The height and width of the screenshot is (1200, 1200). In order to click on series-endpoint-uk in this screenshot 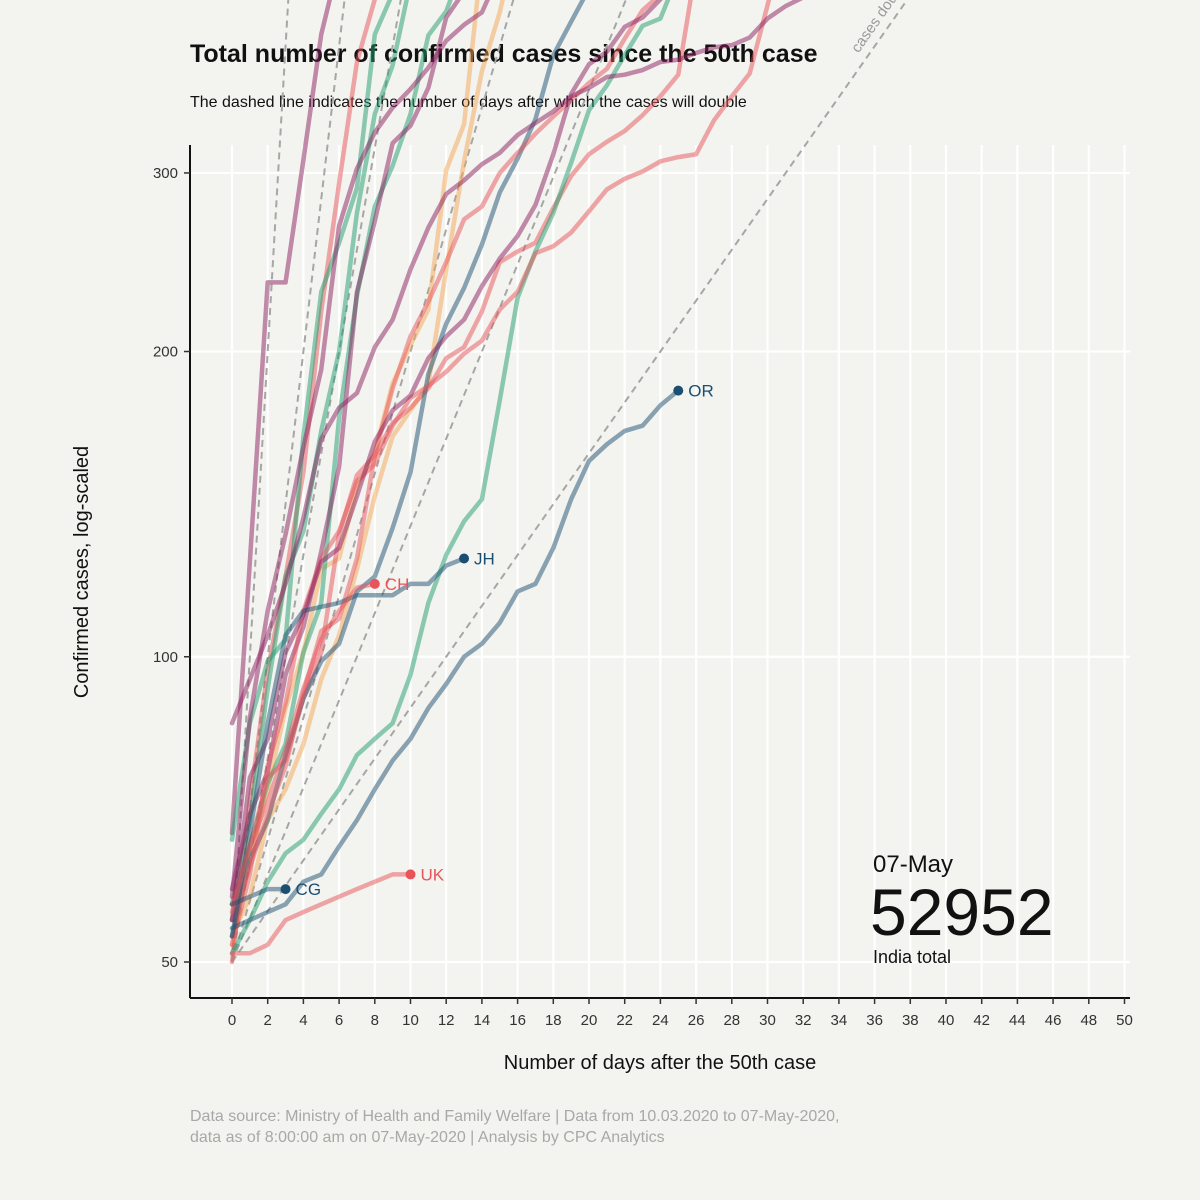, I will do `click(410, 874)`.